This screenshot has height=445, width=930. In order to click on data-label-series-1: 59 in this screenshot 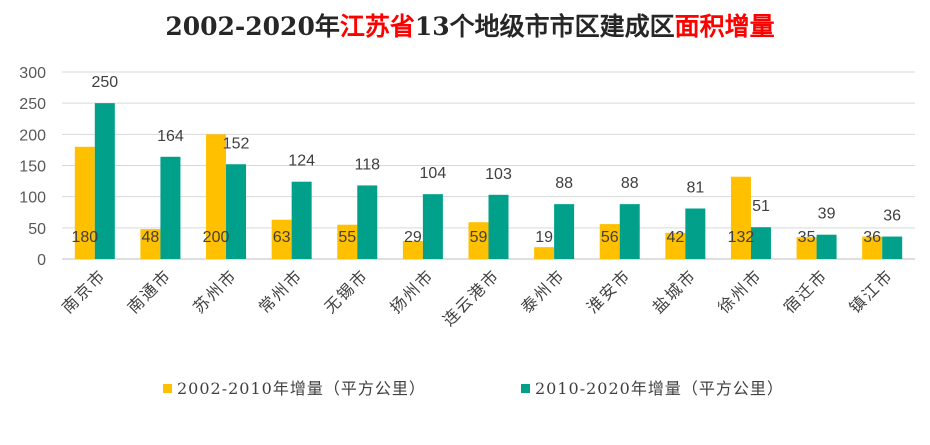, I will do `click(479, 237)`.